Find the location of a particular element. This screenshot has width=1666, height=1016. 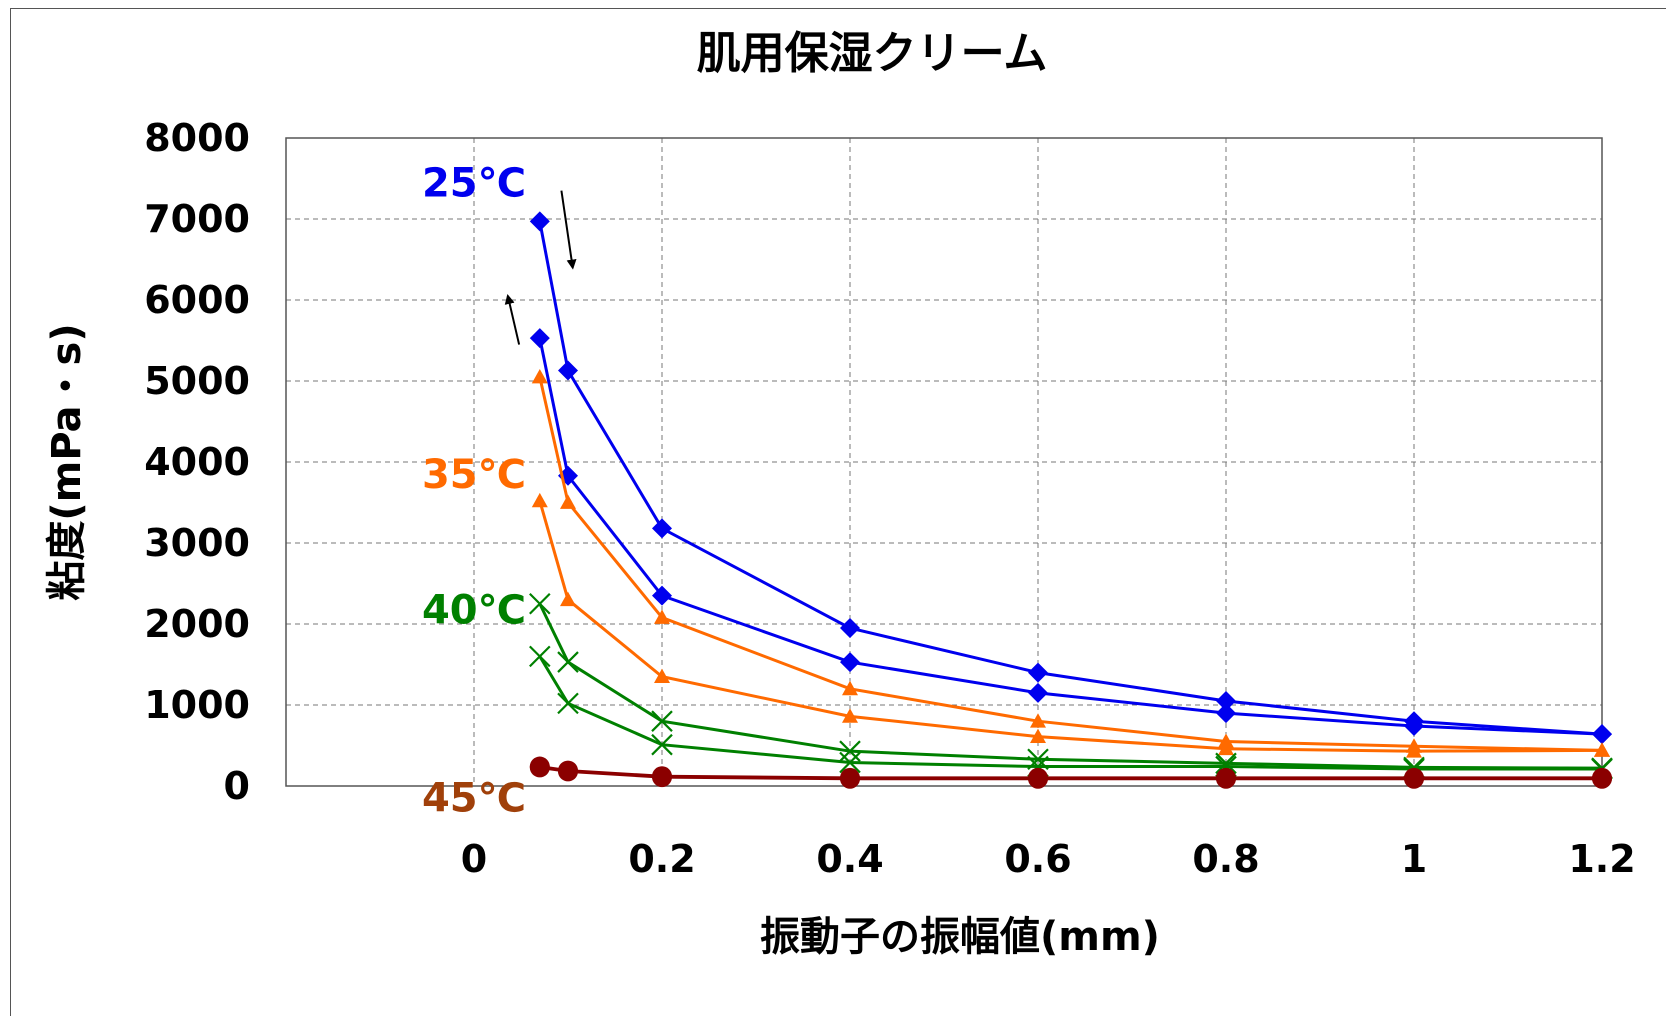

y-tick-label: 7000 is located at coordinates (197, 219).